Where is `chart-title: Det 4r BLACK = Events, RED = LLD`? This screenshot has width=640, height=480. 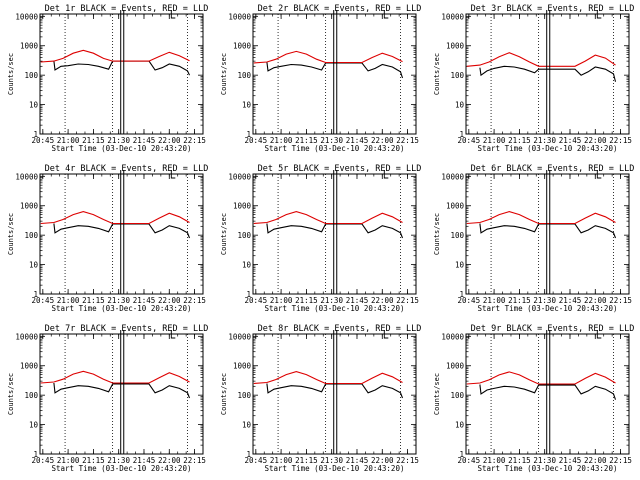
chart-title: Det 4r BLACK = Events, RED = LLD is located at coordinates (127, 169).